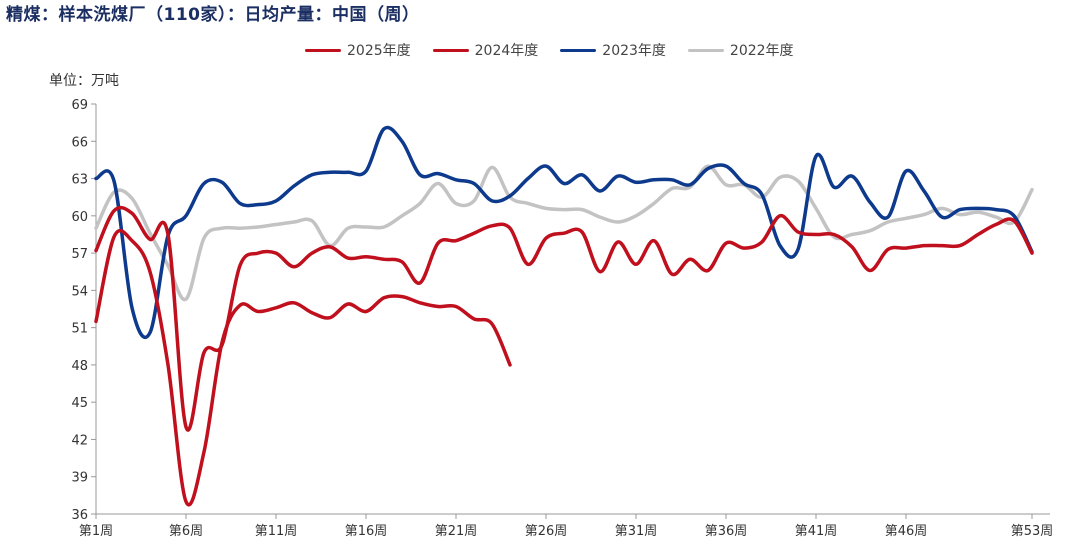 The width and height of the screenshot is (1080, 547). What do you see at coordinates (549, 50) in the screenshot?
I see `chart-legend: 2025年度 2024年度 2023年度 2022年度` at bounding box center [549, 50].